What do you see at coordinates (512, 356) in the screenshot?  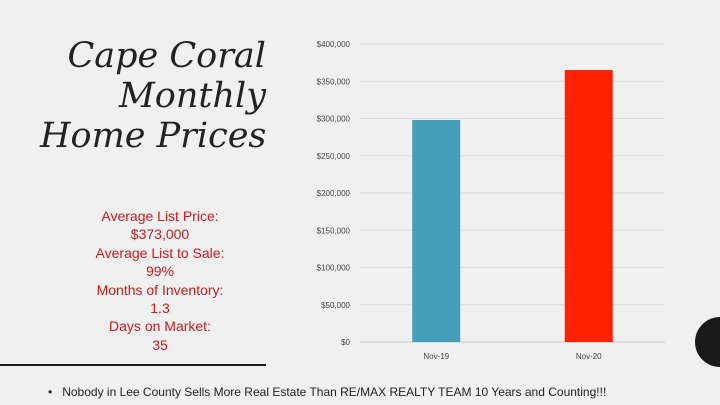 I see `x-axis-ticks: Nov-19 Nov-20` at bounding box center [512, 356].